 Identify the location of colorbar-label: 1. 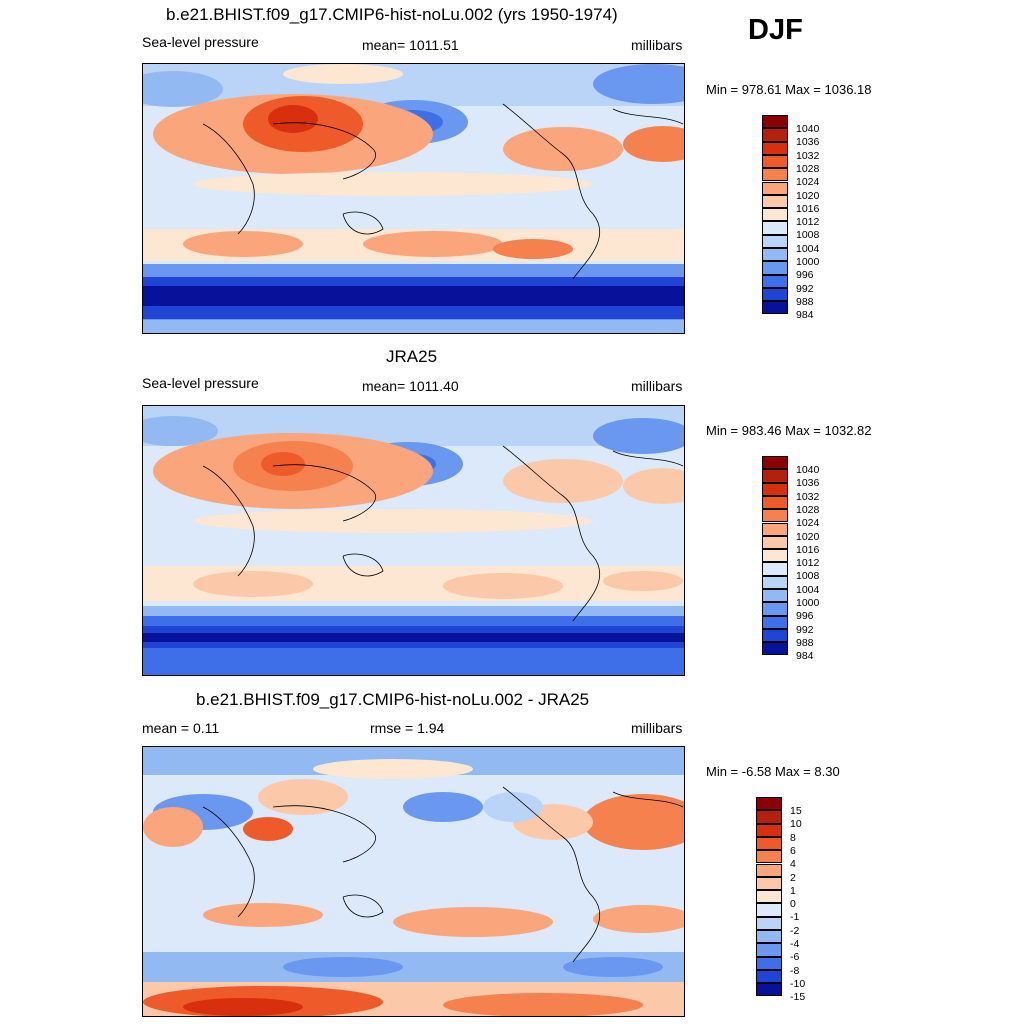
(793, 890).